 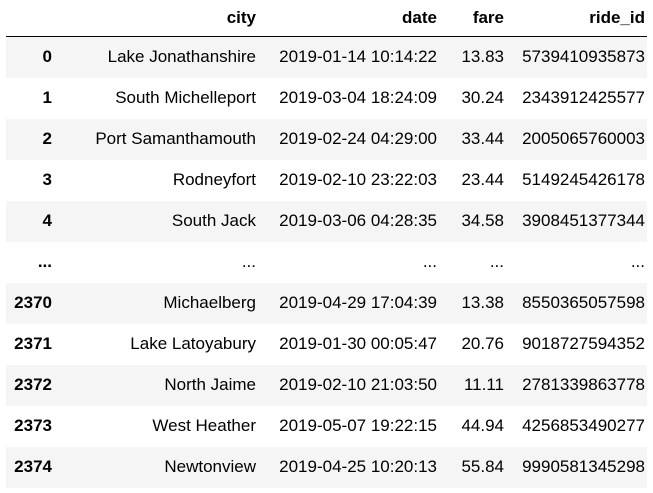 What do you see at coordinates (348, 18) in the screenshot?
I see `column-header-date: date` at bounding box center [348, 18].